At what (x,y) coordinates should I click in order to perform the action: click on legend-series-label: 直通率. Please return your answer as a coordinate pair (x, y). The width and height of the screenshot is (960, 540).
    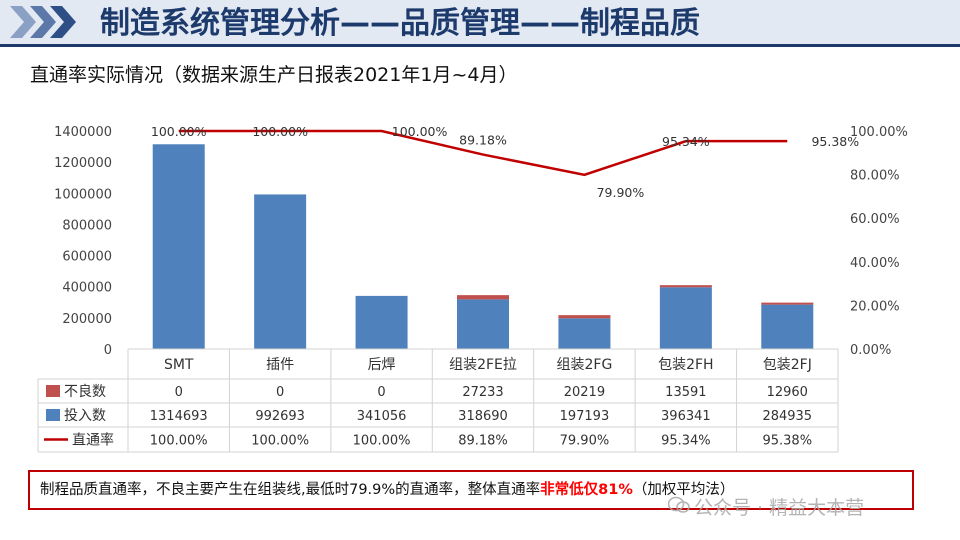
    Looking at the image, I should click on (93, 440).